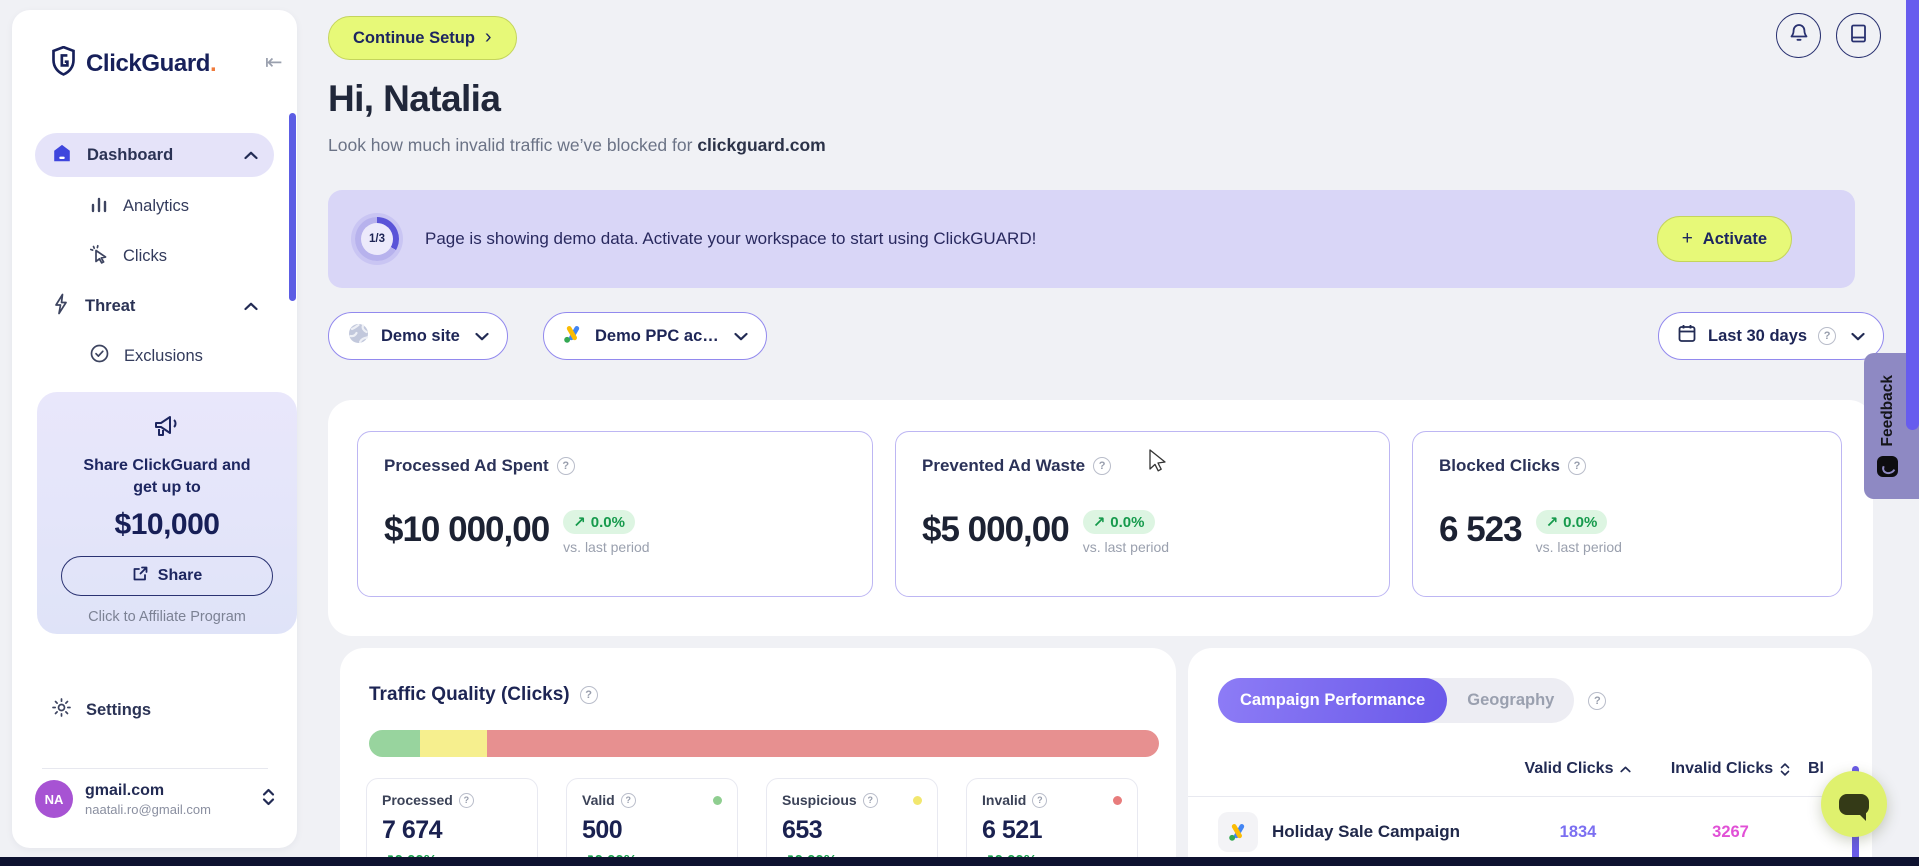 The height and width of the screenshot is (866, 1919). What do you see at coordinates (154, 155) in the screenshot?
I see `sidebar-item-dashboard: Dashboard` at bounding box center [154, 155].